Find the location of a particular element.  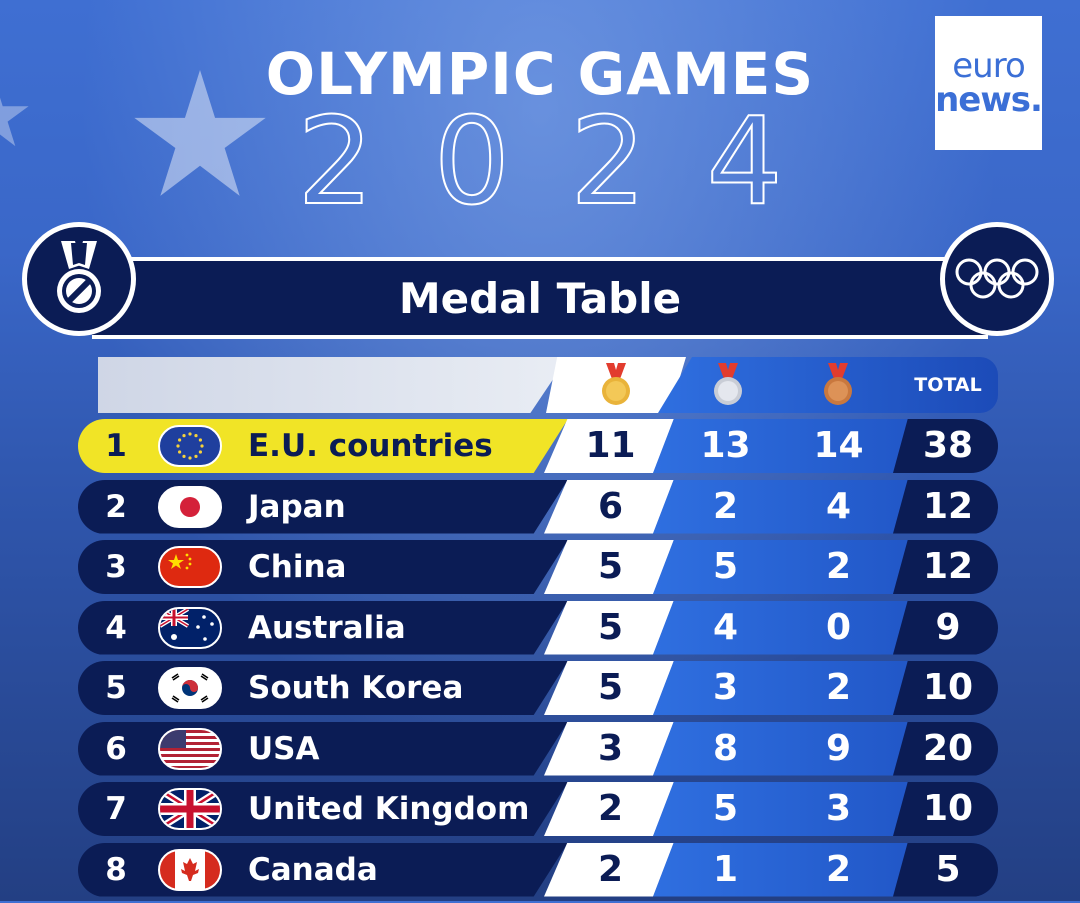

medal-icon is located at coordinates (79, 277).